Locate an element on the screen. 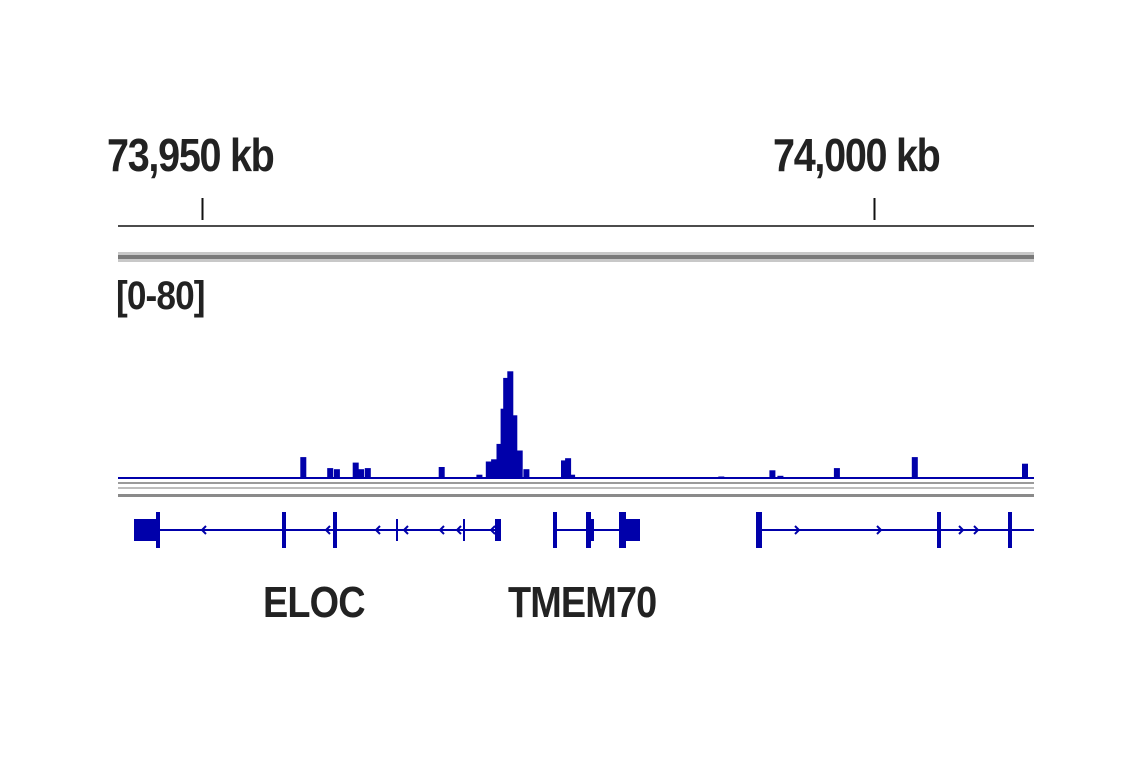  track-separator-mid is located at coordinates (576, 257).